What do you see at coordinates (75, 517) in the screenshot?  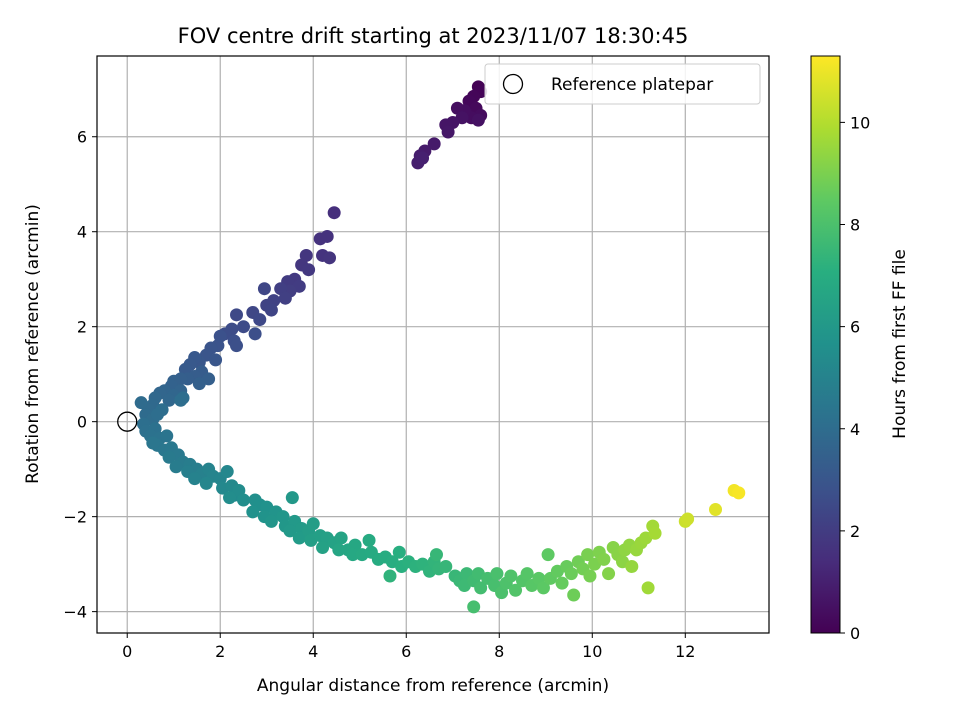 I see `y-tick-label: −2` at bounding box center [75, 517].